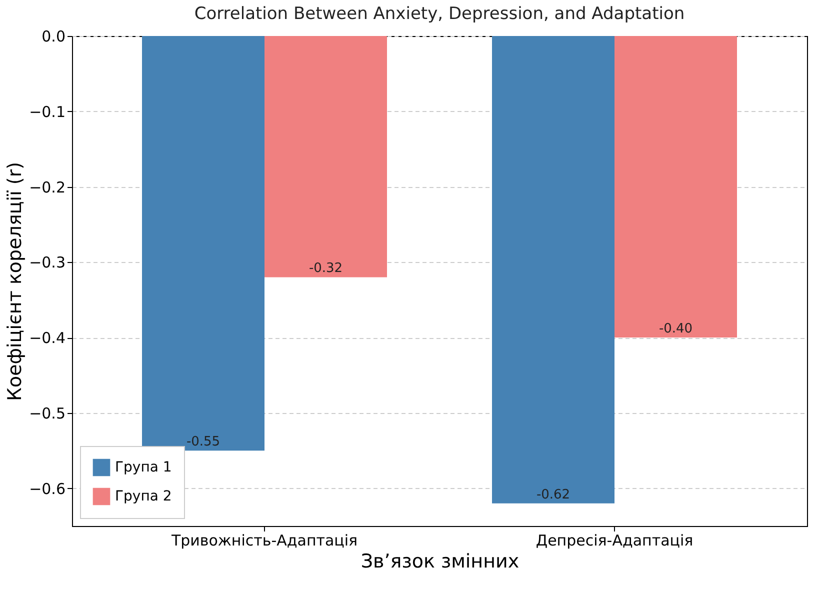  What do you see at coordinates (47, 338) in the screenshot?
I see `y-tick-label: −0.4` at bounding box center [47, 338].